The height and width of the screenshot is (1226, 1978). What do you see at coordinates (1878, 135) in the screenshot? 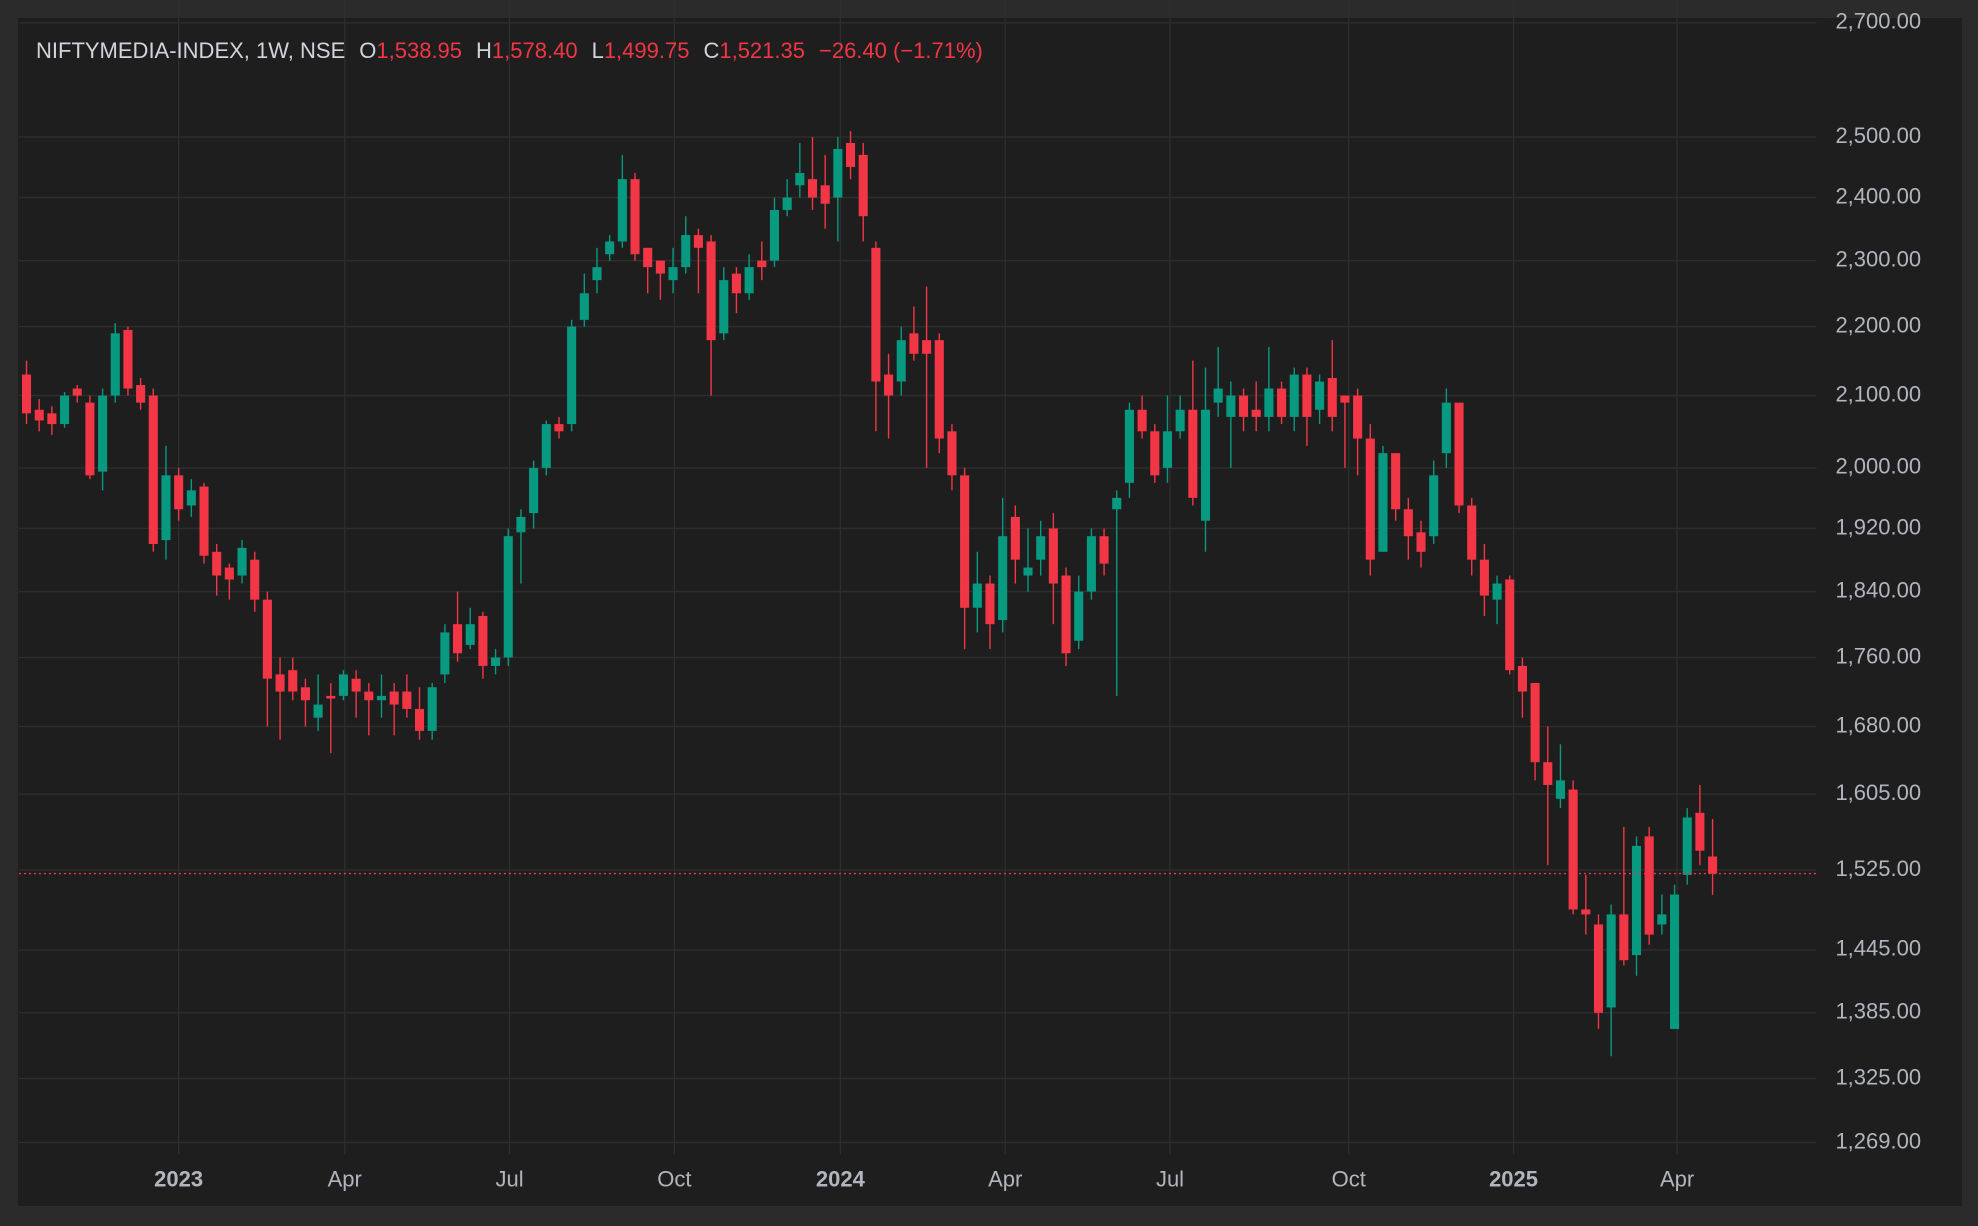
I see `y-tick-label: 2,500.00` at bounding box center [1878, 135].